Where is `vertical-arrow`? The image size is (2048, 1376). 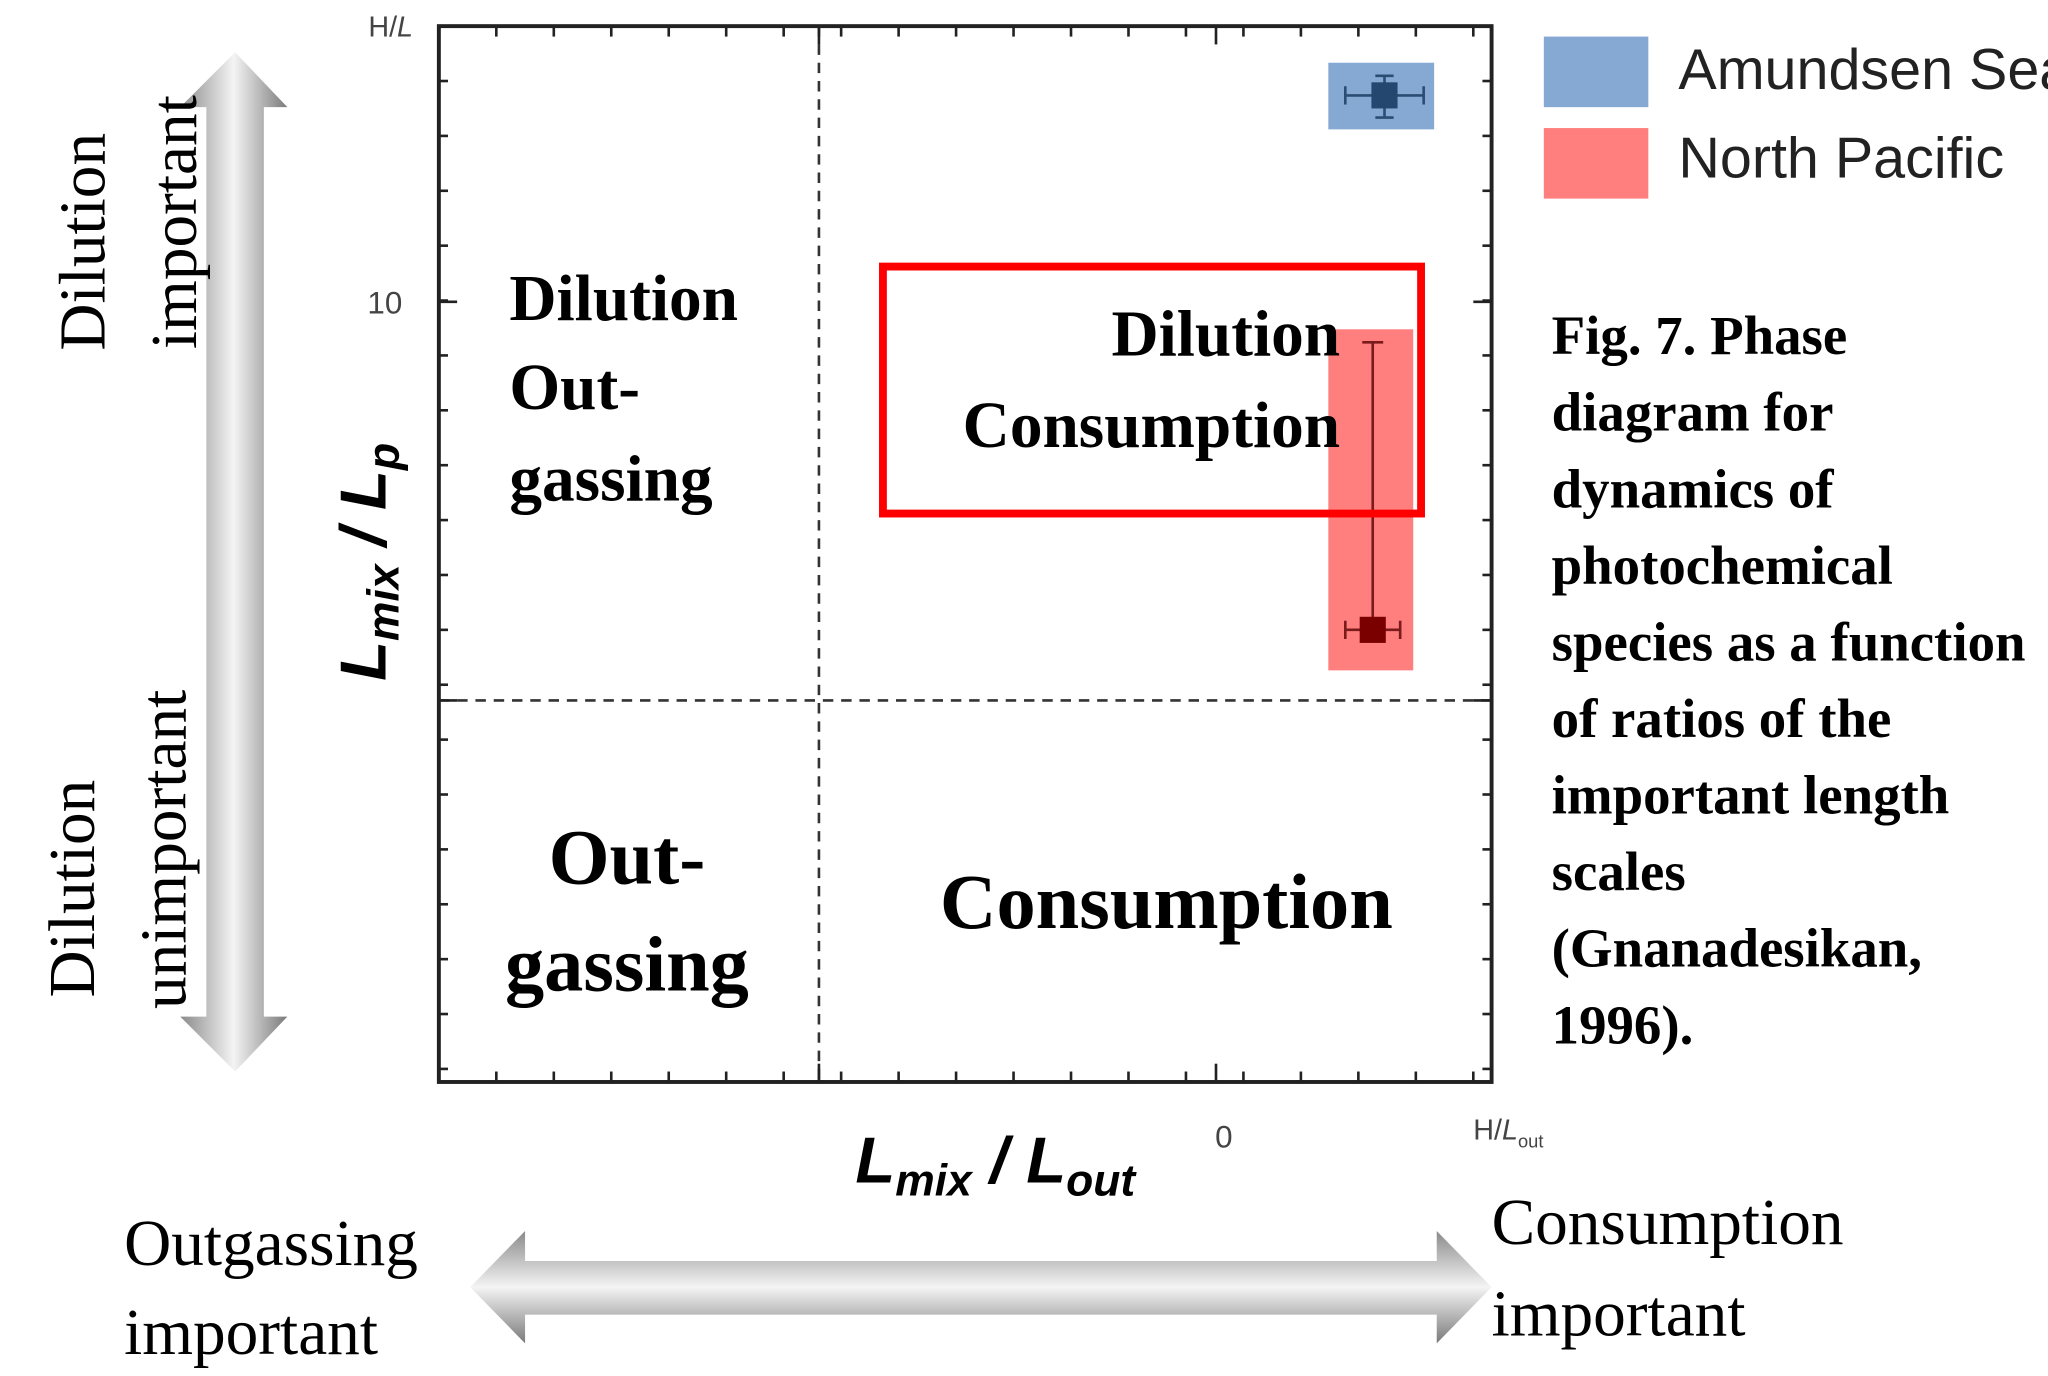
vertical-arrow is located at coordinates (234, 562).